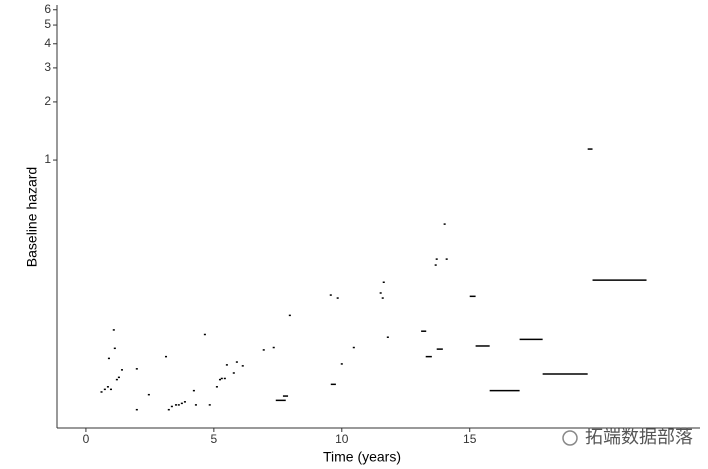  I want to click on x-tick-label: 0, so click(86, 439).